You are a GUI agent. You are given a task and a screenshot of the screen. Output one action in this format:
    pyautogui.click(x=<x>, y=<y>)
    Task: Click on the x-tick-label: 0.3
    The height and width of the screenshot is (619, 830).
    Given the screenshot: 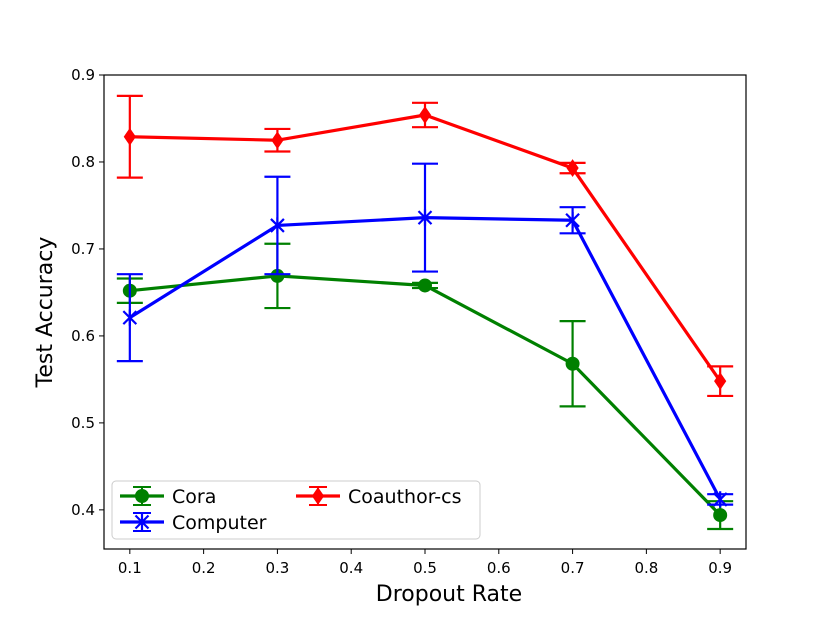 What is the action you would take?
    pyautogui.click(x=277, y=568)
    